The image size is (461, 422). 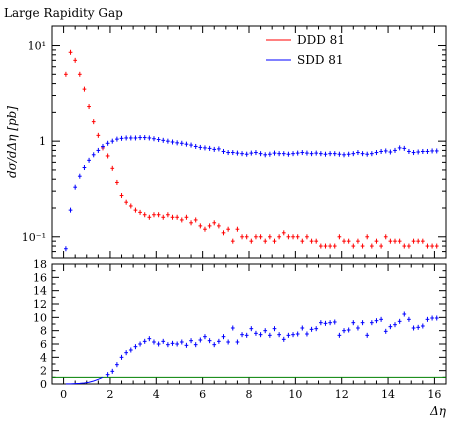 I want to click on x-tick-label: 2, so click(x=109, y=394).